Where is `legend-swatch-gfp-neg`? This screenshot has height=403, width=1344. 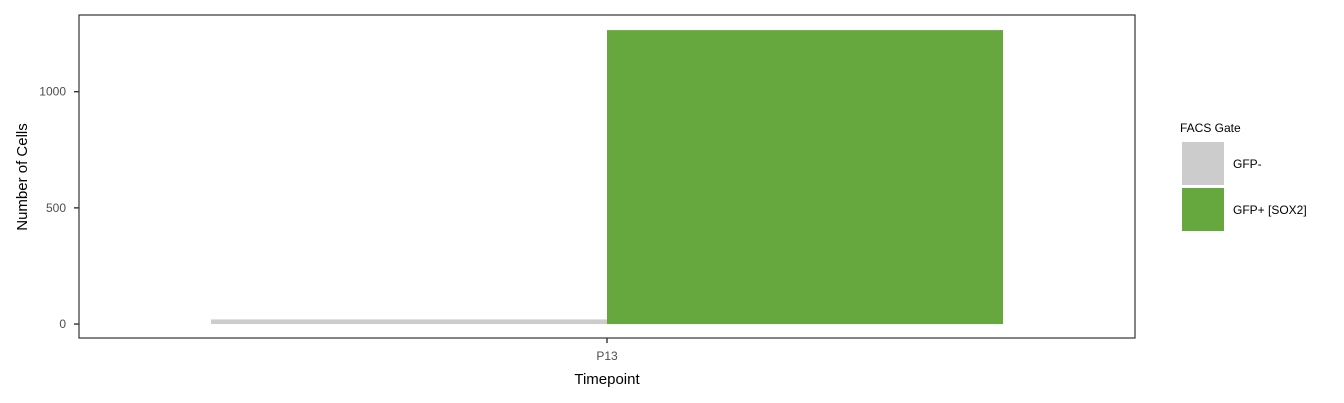
legend-swatch-gfp-neg is located at coordinates (1203, 163).